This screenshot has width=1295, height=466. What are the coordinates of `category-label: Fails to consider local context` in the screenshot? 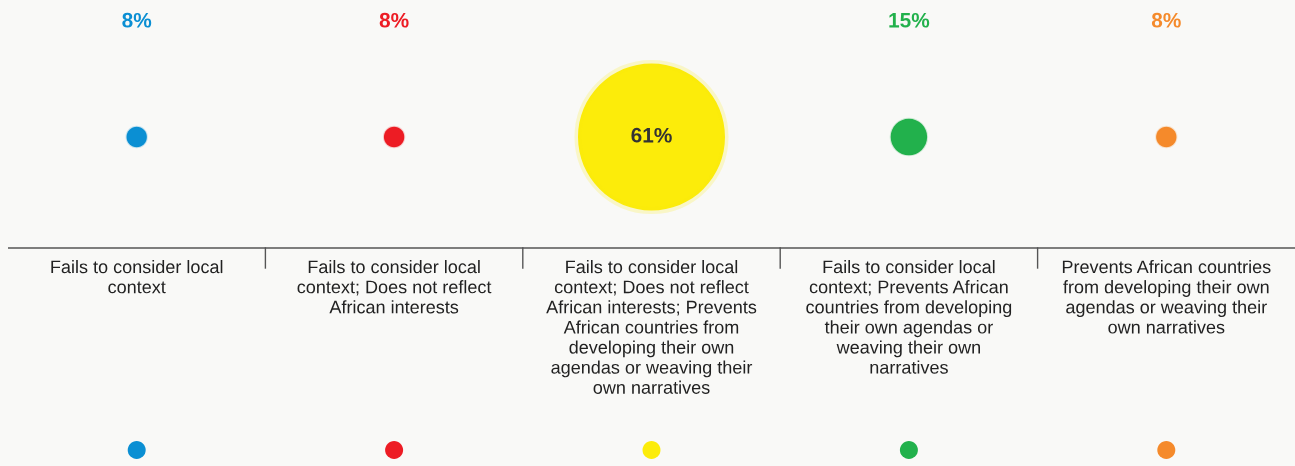 It's located at (137, 277).